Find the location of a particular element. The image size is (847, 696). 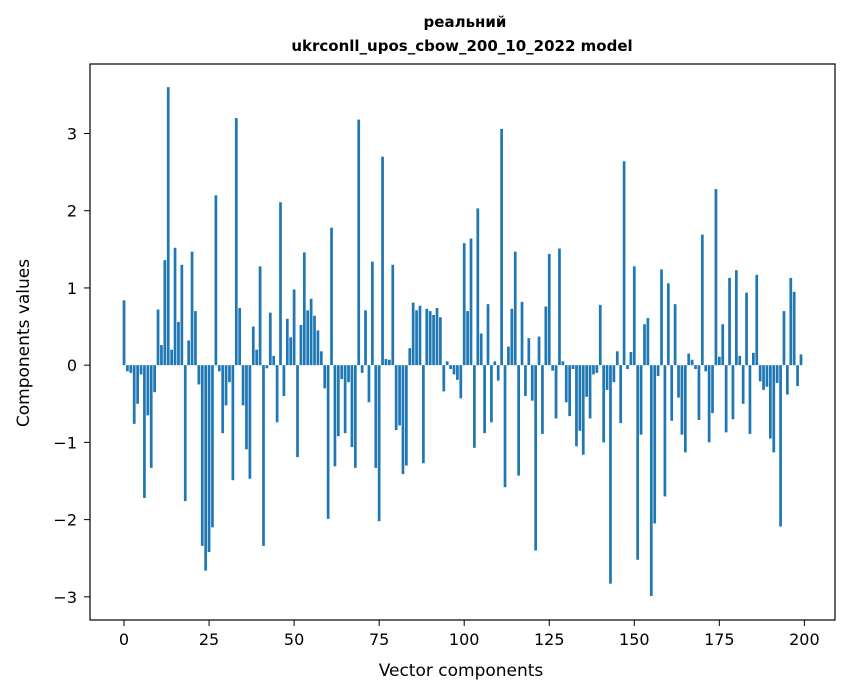

y-tick-label: 3 is located at coordinates (72, 134).